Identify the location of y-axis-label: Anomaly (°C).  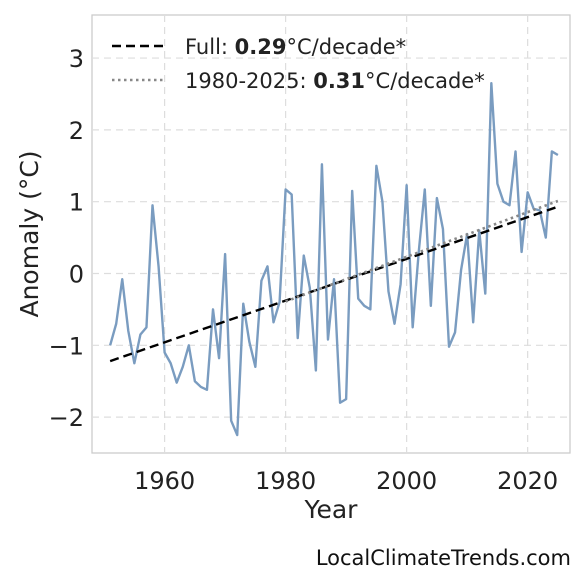
(29, 233).